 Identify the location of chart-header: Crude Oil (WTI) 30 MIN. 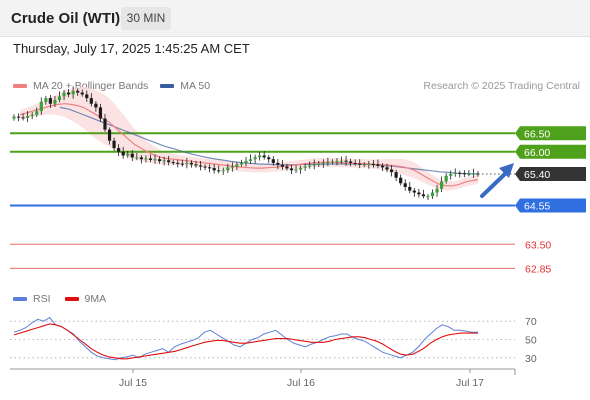
(295, 18).